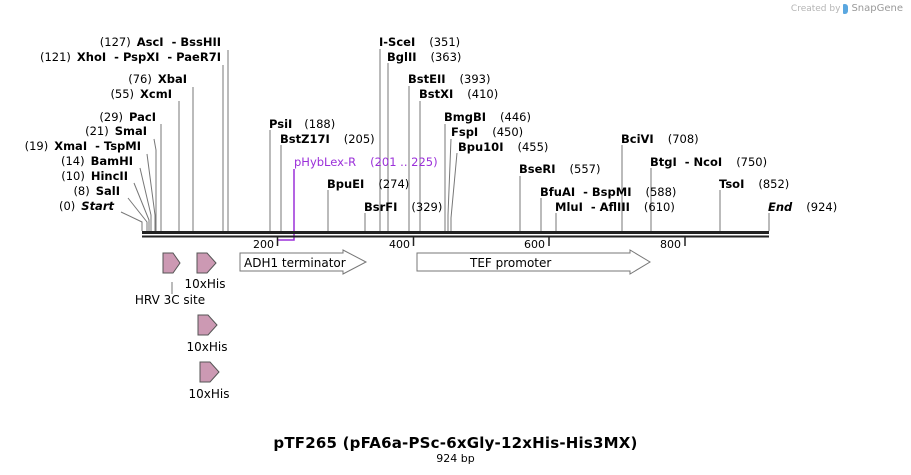 The width and height of the screenshot is (911, 475). What do you see at coordinates (368, 184) in the screenshot?
I see `site-label-bpuEI: BpuEI (274)` at bounding box center [368, 184].